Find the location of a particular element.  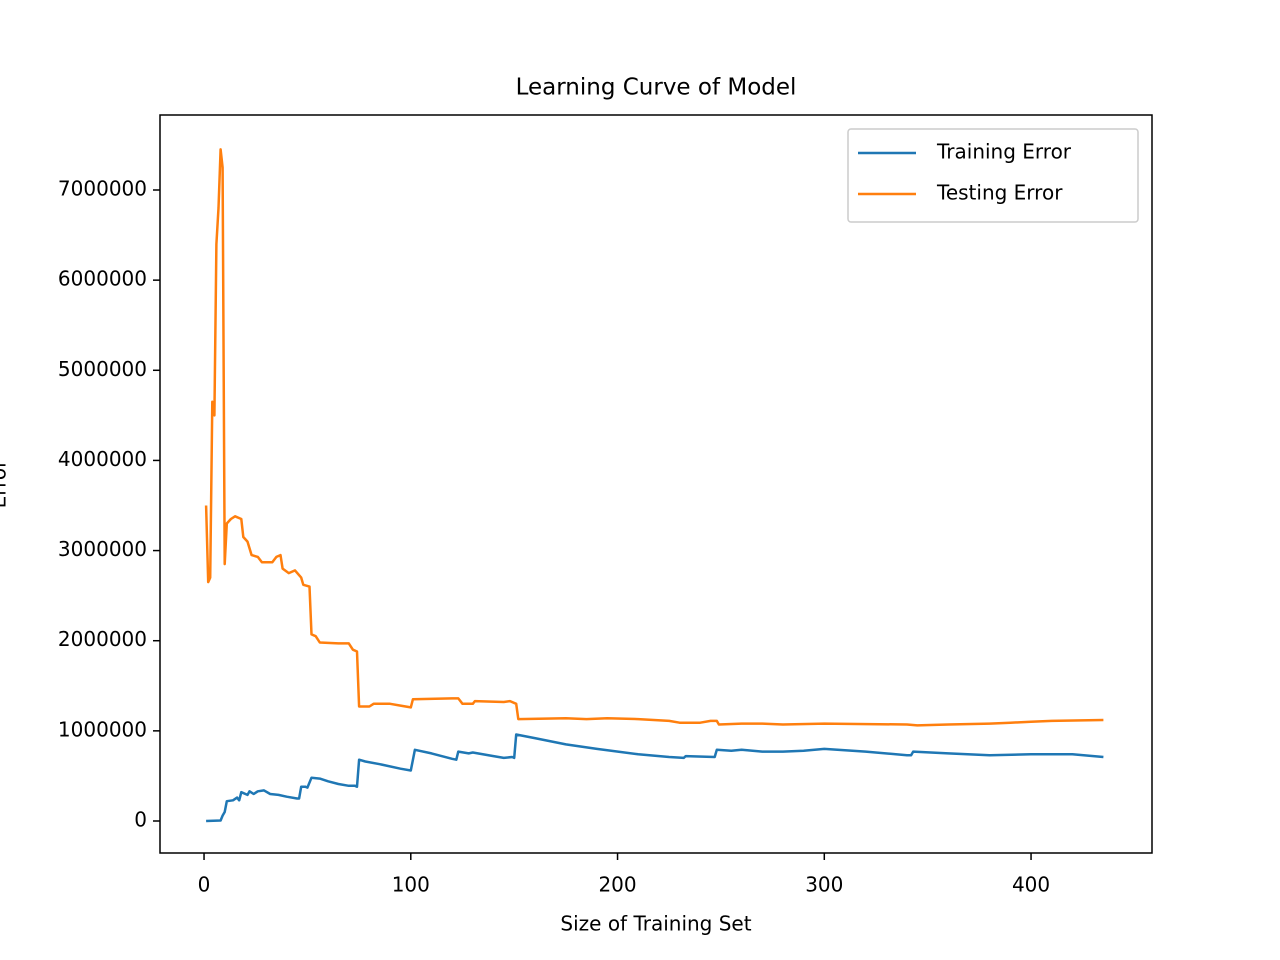

x-tick-label: 300 is located at coordinates (824, 885).